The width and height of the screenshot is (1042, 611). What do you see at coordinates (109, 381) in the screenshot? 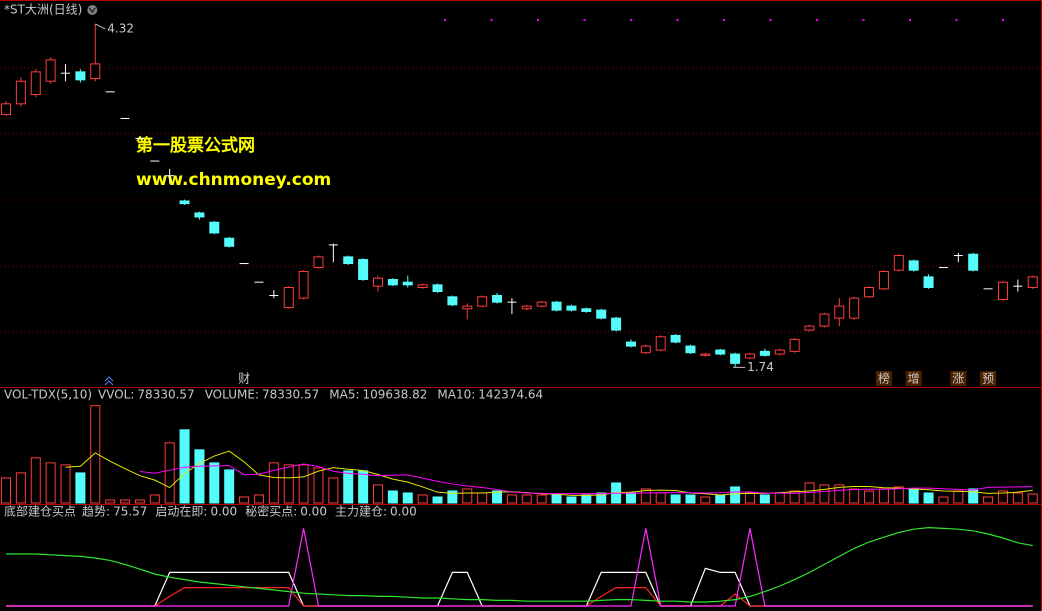
I see `signal-icon` at bounding box center [109, 381].